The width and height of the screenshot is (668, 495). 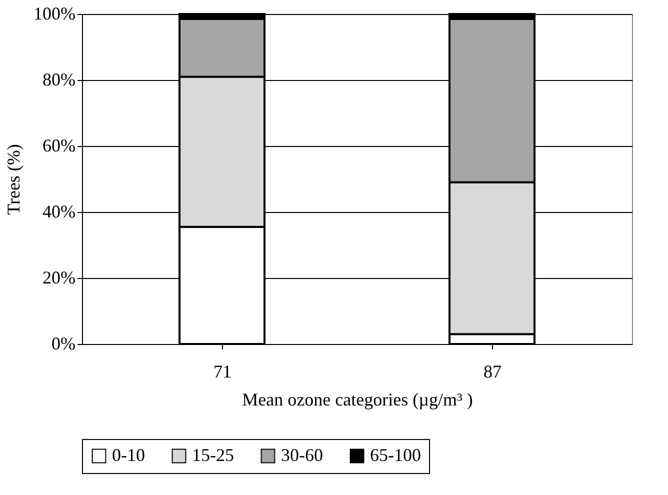 What do you see at coordinates (59, 80) in the screenshot?
I see `y-tick-label: 80%` at bounding box center [59, 80].